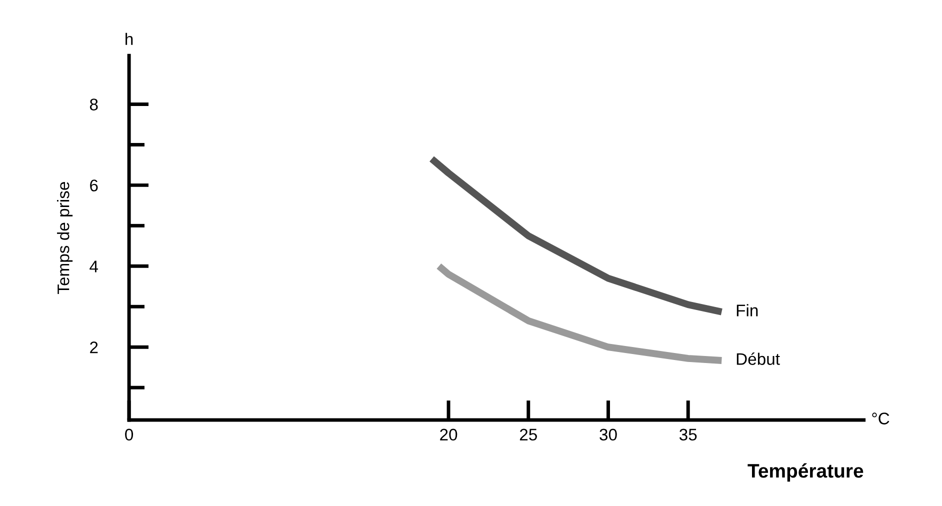 This screenshot has height=506, width=942. What do you see at coordinates (94, 348) in the screenshot?
I see `y-tick-label: 2` at bounding box center [94, 348].